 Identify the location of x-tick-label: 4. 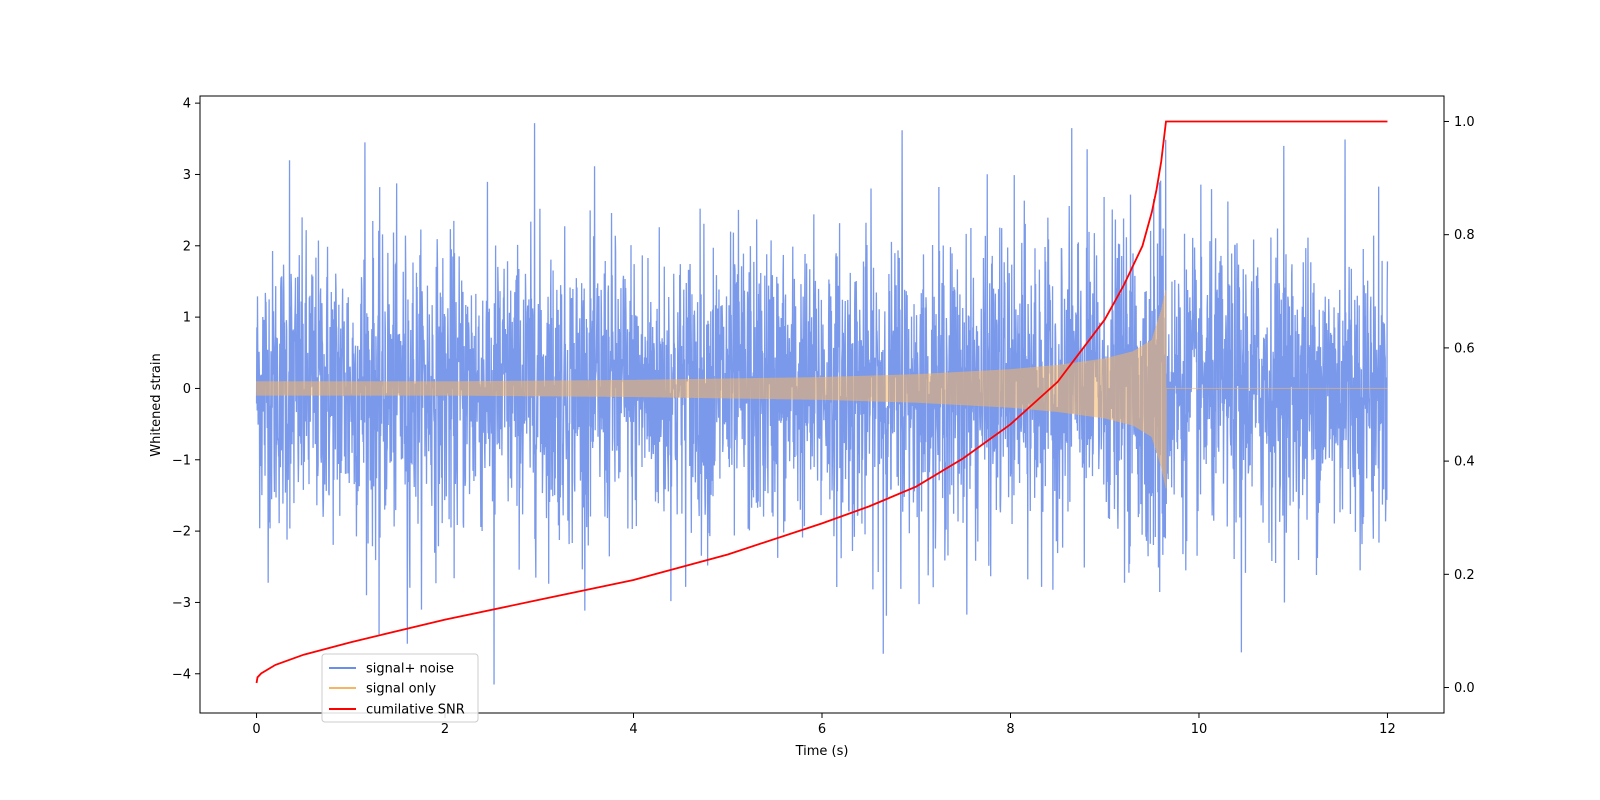
(633, 729).